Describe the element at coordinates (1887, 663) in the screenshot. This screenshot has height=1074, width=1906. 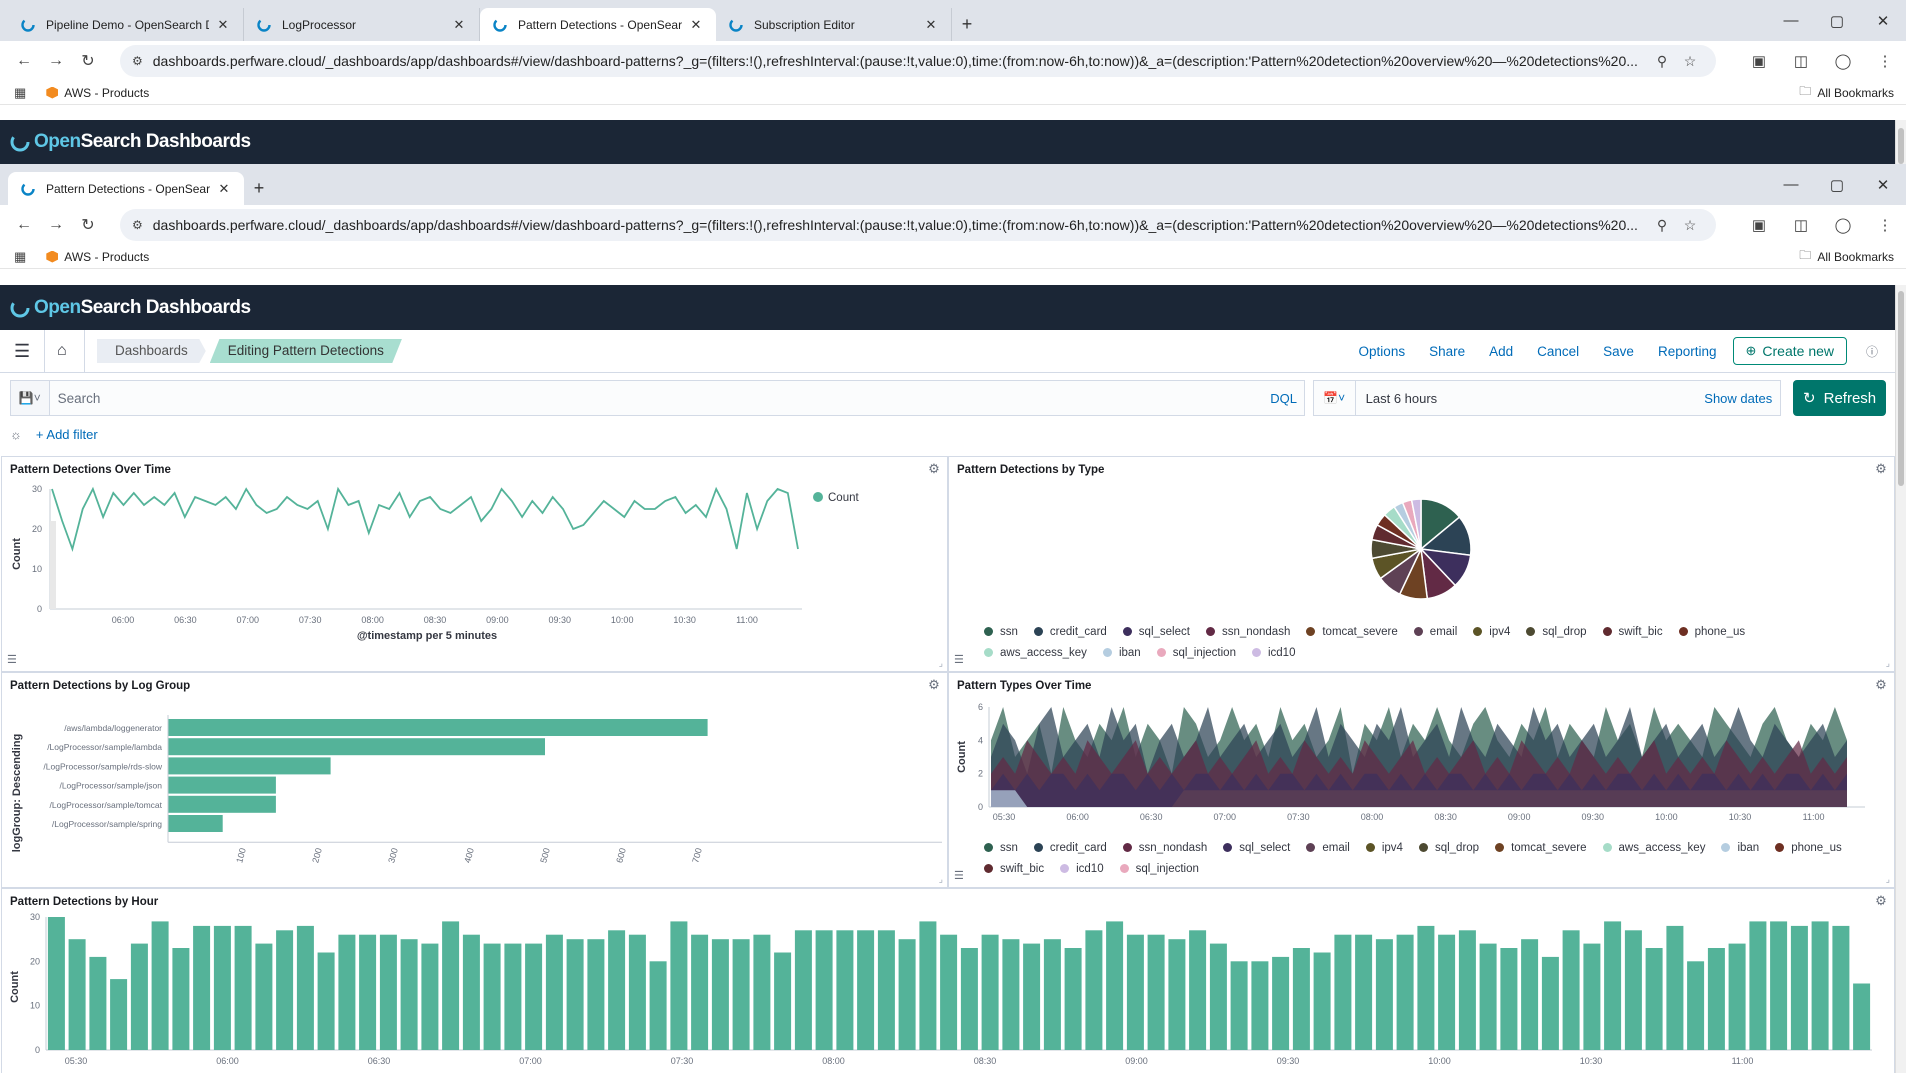
I see `resize-handle: ⌟` at that location.